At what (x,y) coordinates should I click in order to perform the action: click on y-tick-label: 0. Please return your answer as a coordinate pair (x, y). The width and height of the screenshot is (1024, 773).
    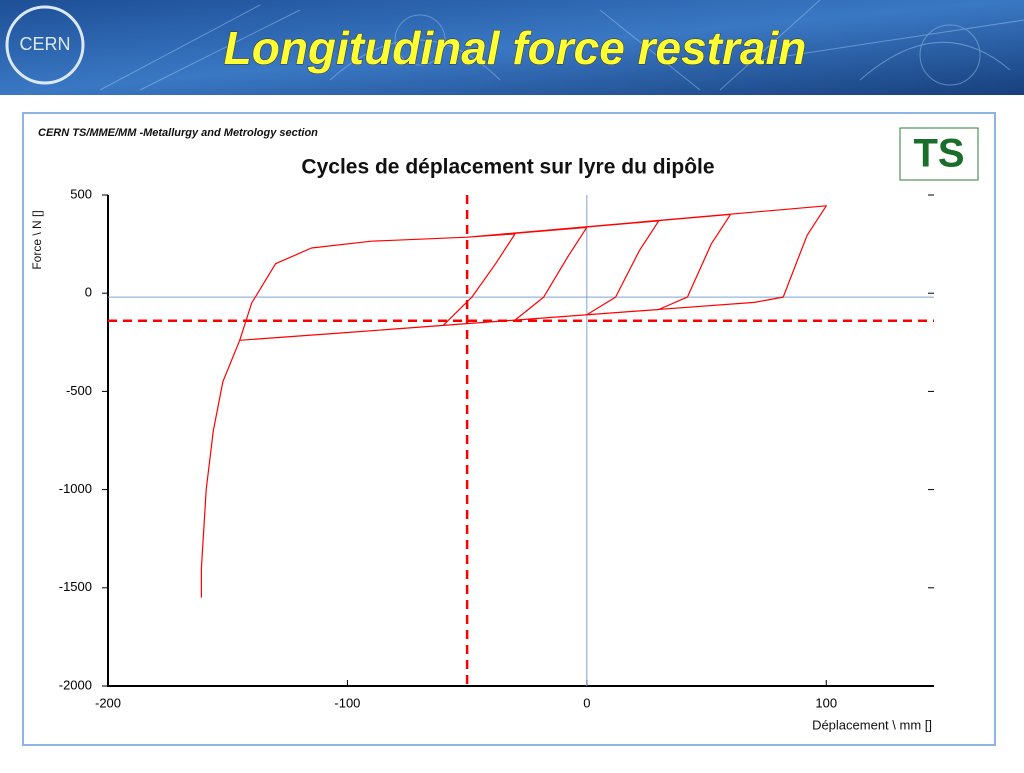
    Looking at the image, I should click on (88, 292).